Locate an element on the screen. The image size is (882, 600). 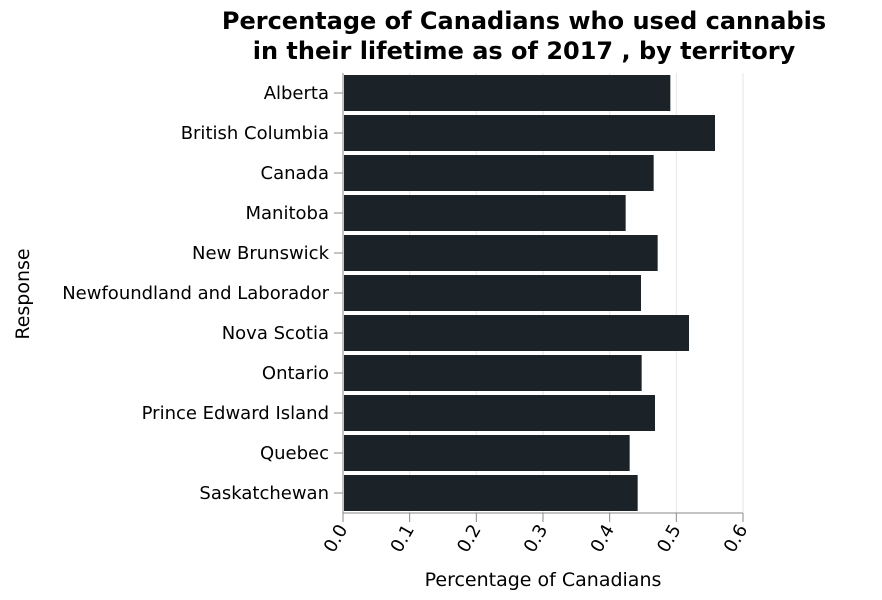
x-tick-label: 0.0 is located at coordinates (336, 538).